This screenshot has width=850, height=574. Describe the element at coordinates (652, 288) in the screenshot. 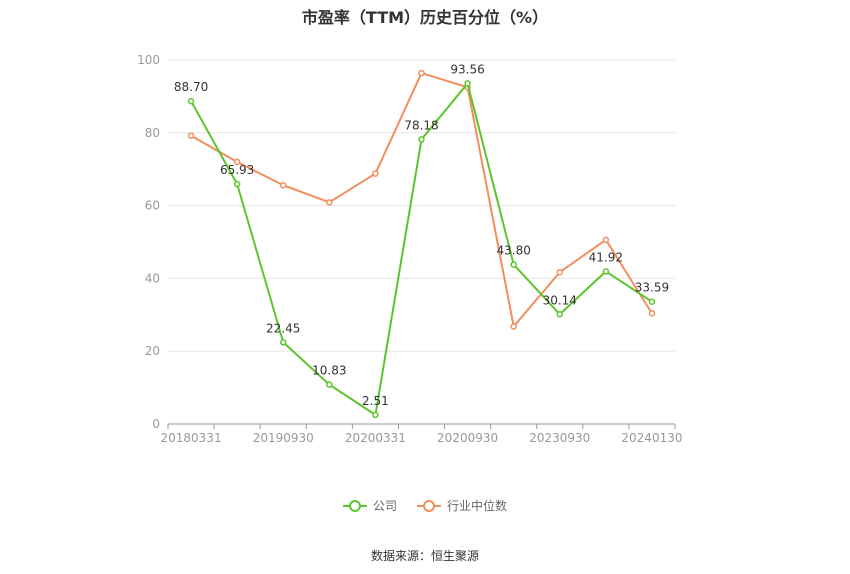

I see `data-label: 33.59` at that location.